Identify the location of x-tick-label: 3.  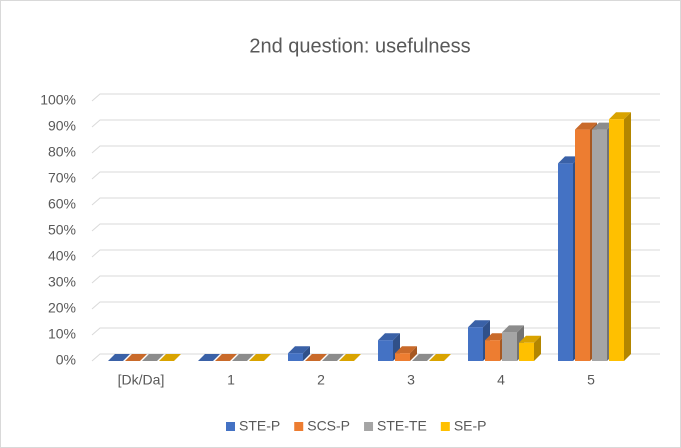
(411, 380).